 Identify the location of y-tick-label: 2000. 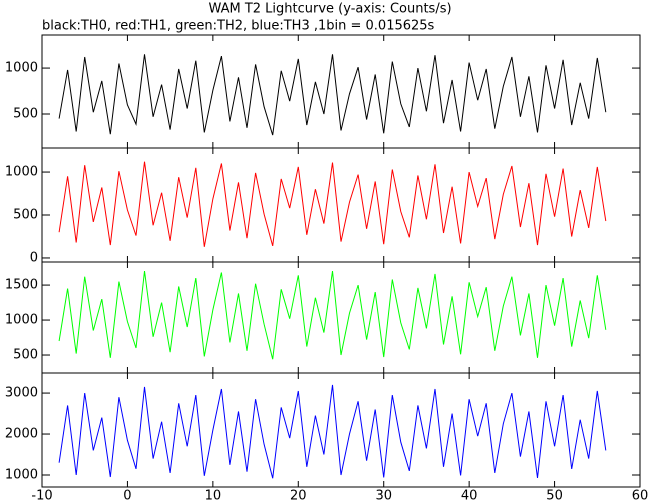
(21, 434).